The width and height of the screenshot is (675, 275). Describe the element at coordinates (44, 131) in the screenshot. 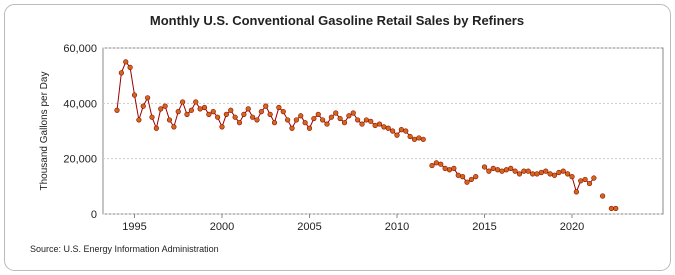

I see `y-axis-label: Thousand Gallons per Day` at that location.